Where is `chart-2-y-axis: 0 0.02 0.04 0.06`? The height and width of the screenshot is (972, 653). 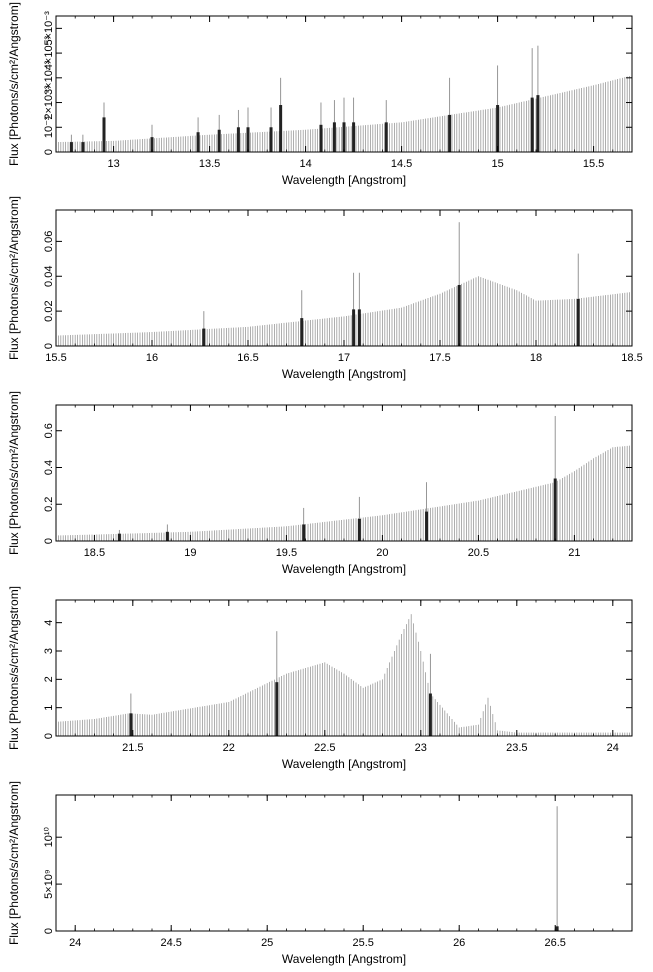 chart-2-y-axis: 0 0.02 0.04 0.06 is located at coordinates (337, 290).